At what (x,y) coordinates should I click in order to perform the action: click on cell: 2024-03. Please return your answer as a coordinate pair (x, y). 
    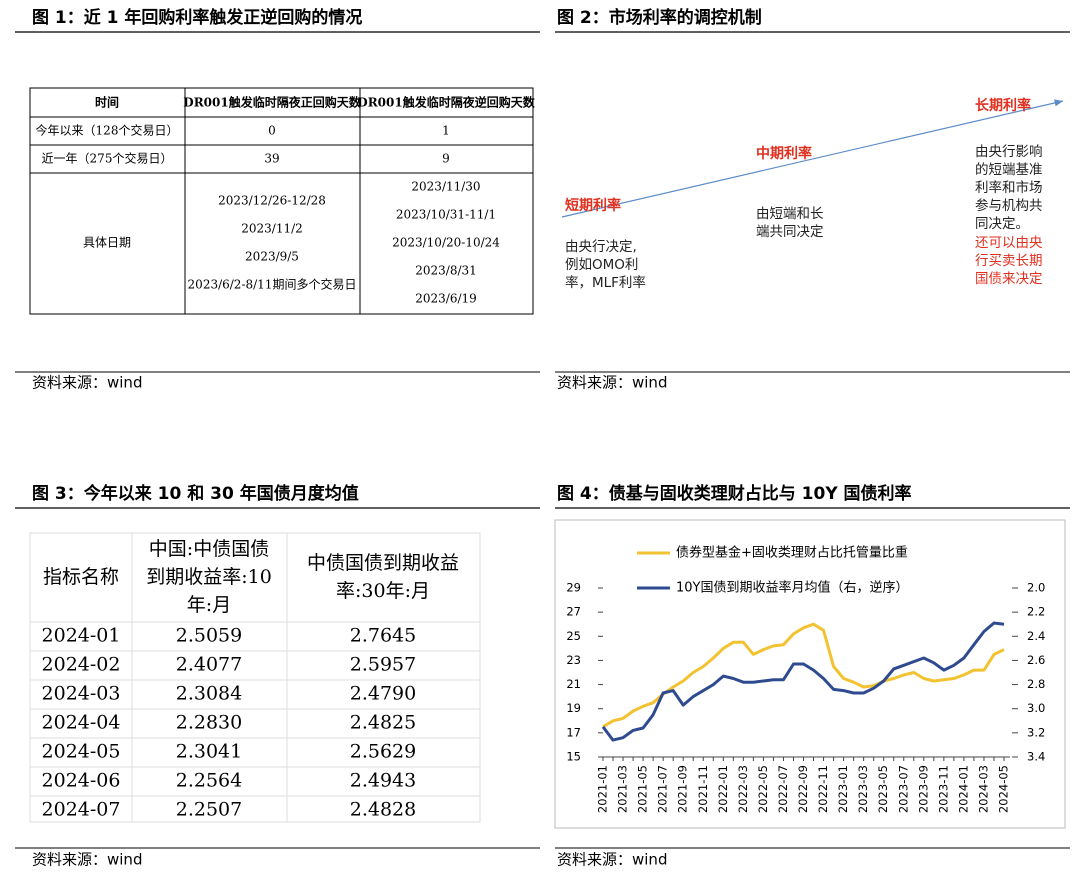
    Looking at the image, I should click on (81, 694).